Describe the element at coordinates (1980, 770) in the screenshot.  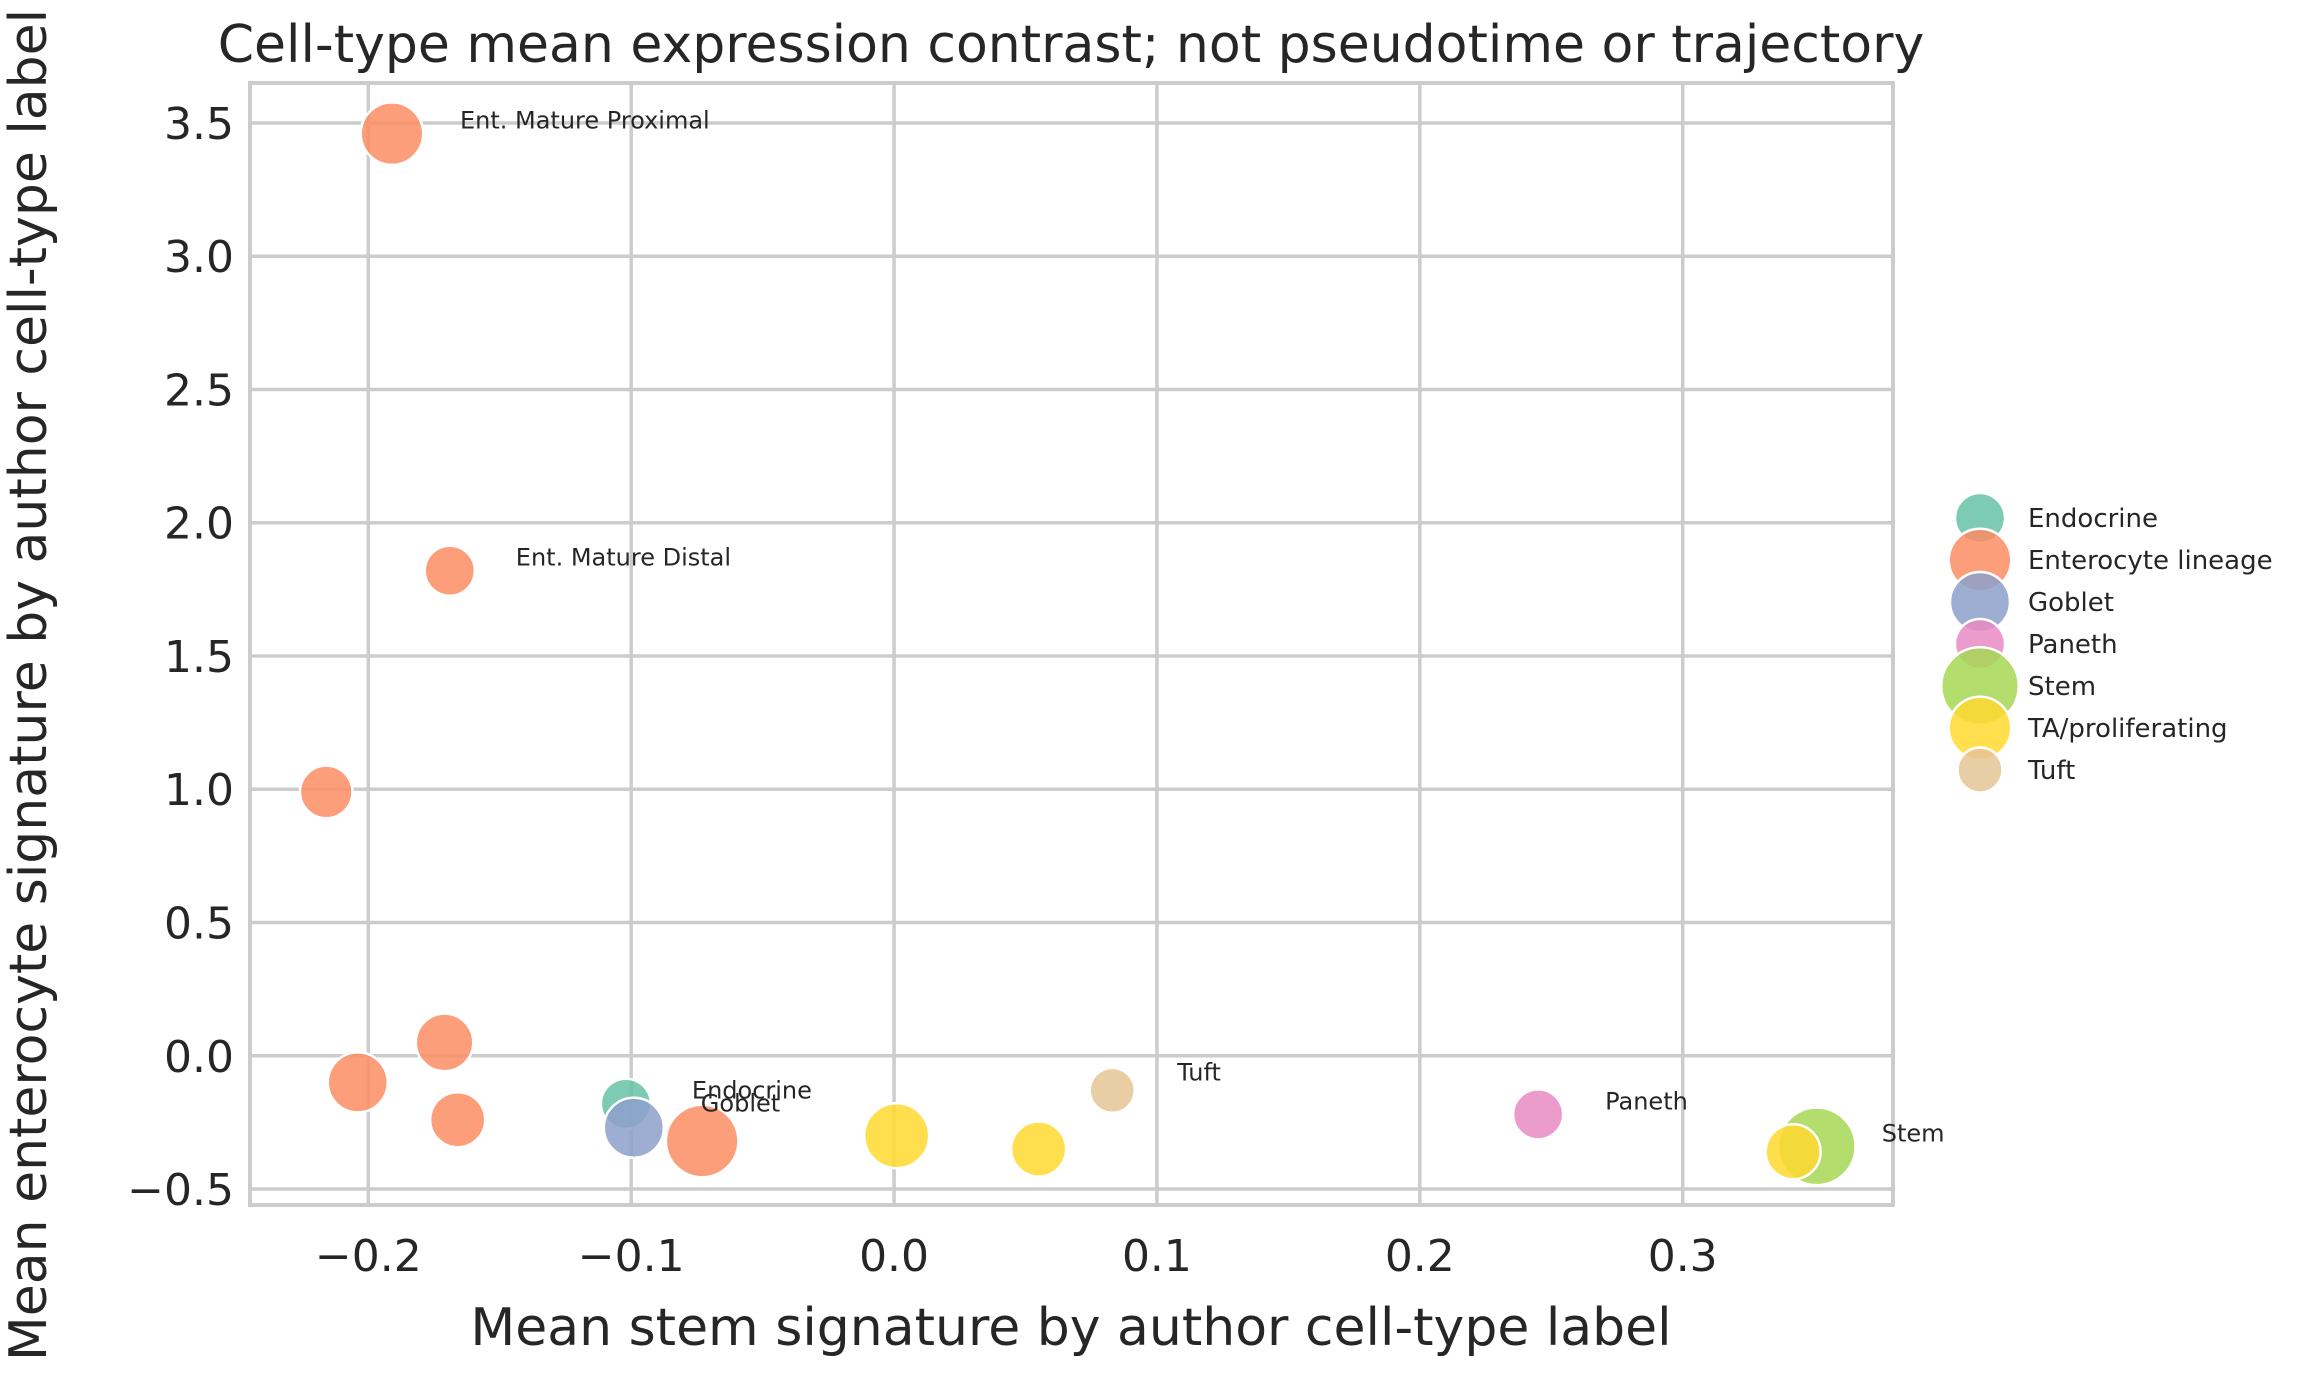
I see `legend-marker` at that location.